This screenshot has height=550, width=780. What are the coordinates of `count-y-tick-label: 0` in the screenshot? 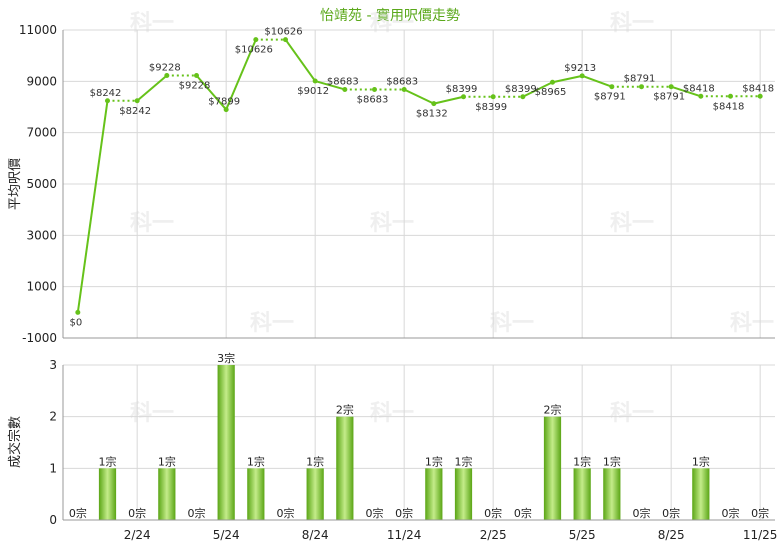 It's located at (53, 520).